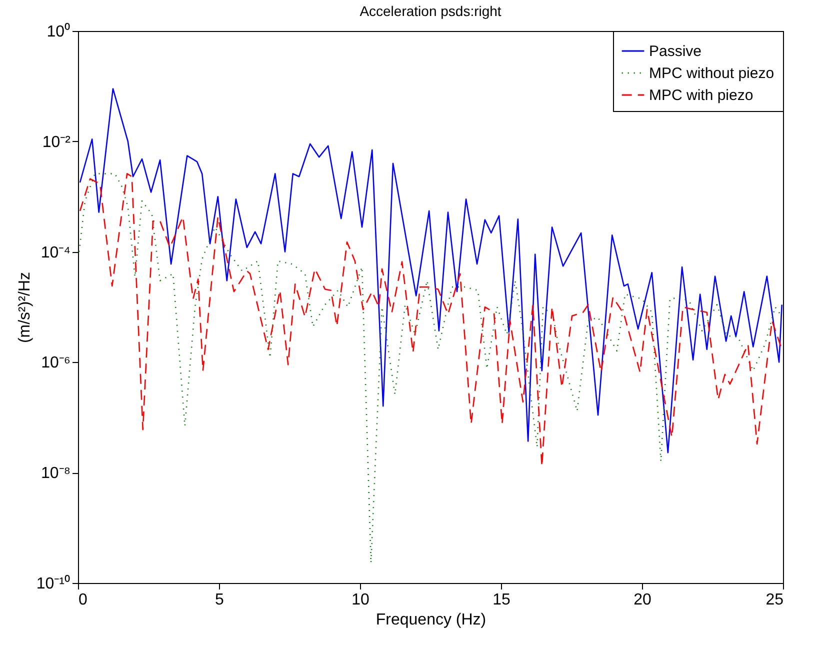 Image resolution: width=822 pixels, height=654 pixels. Describe the element at coordinates (53, 583) in the screenshot. I see `y-tick-label: 10⁻¹⁰` at that location.